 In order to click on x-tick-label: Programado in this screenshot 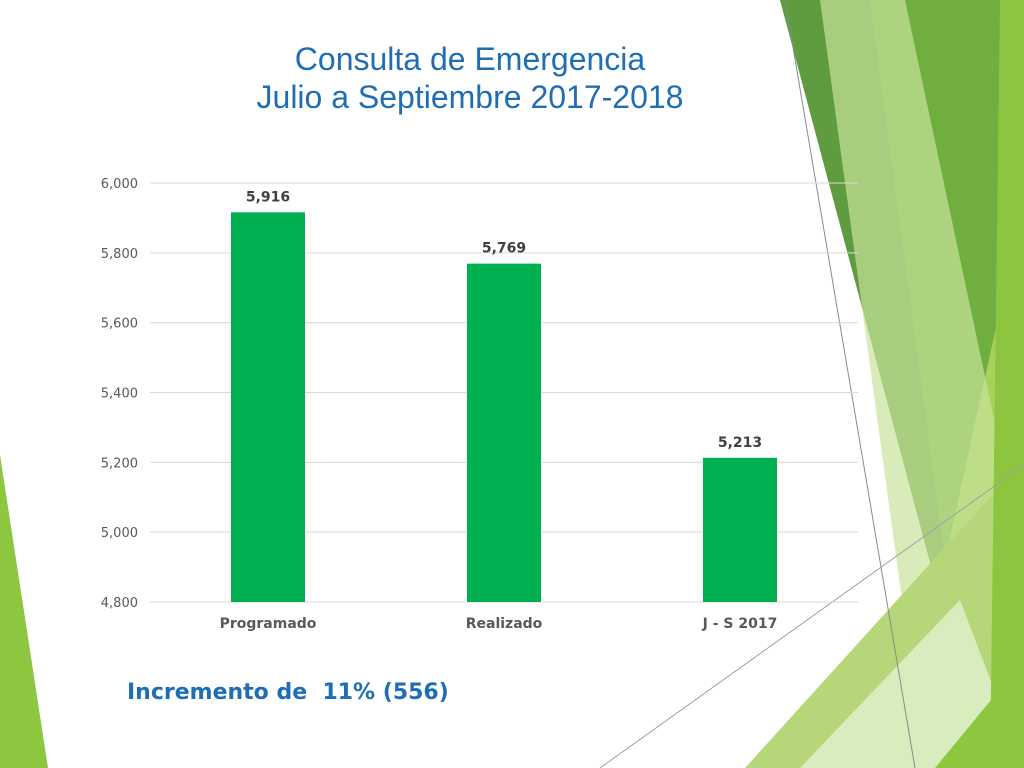, I will do `click(268, 624)`.